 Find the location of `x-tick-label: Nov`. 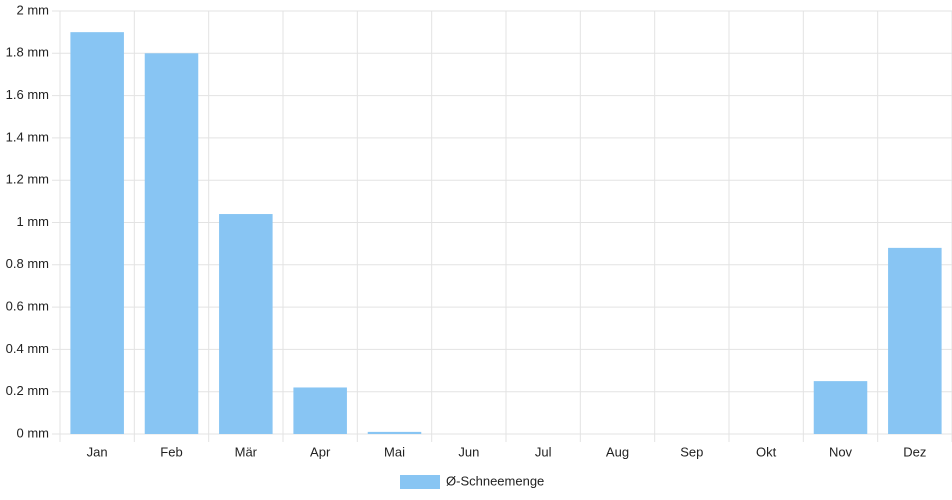

x-tick-label: Nov is located at coordinates (841, 451).